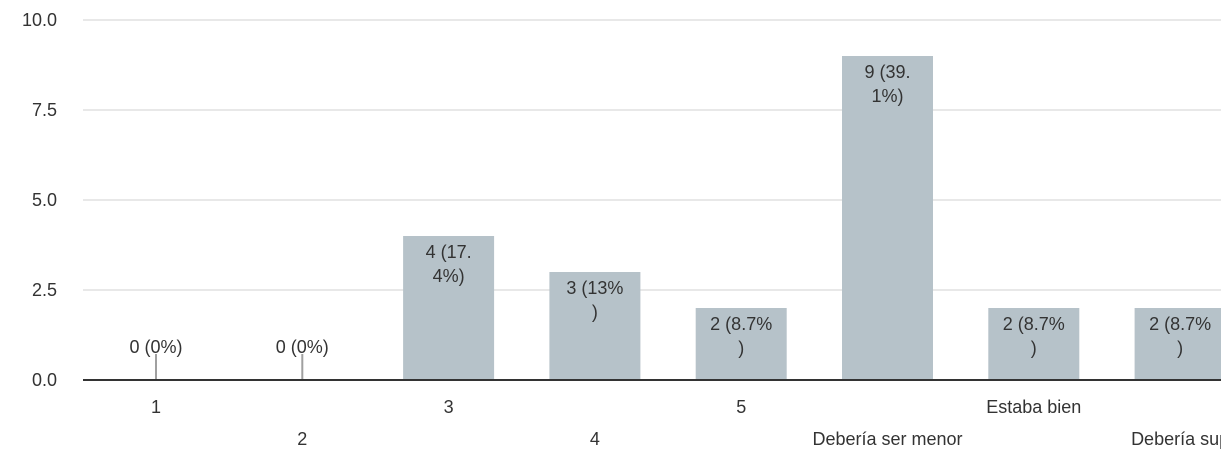 This screenshot has height=455, width=1221. Describe the element at coordinates (302, 439) in the screenshot. I see `x-category-label: 2` at that location.